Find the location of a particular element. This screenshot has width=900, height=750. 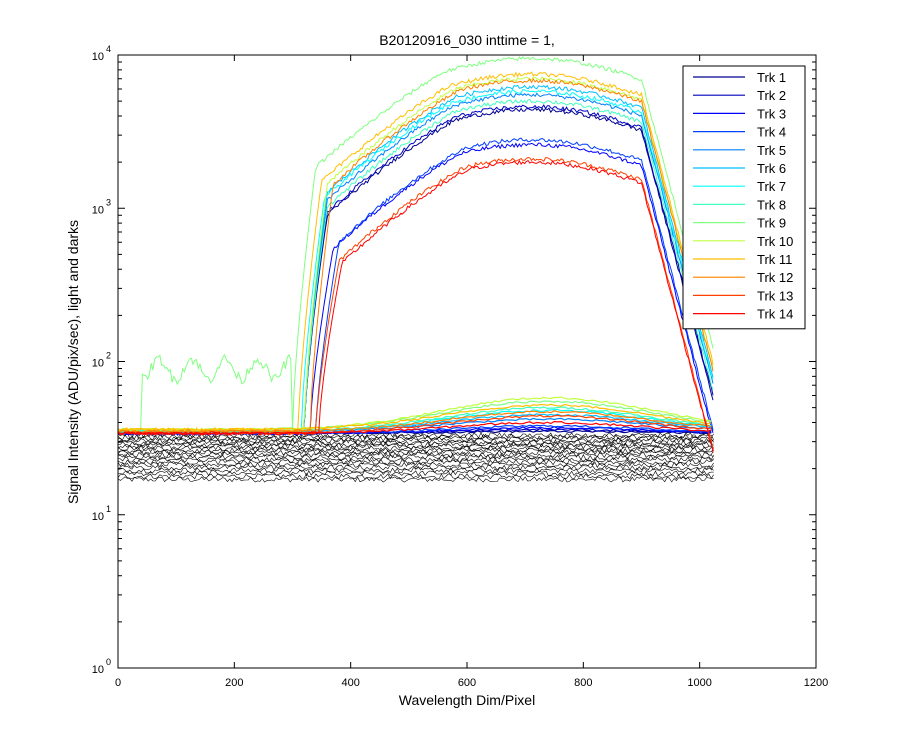

y-tick-exponent: 3 is located at coordinates (108, 202).